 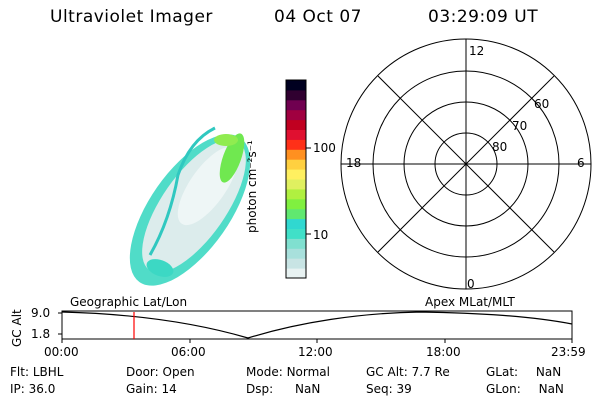 I want to click on x-tick-0000: 00:00, so click(x=61, y=352).